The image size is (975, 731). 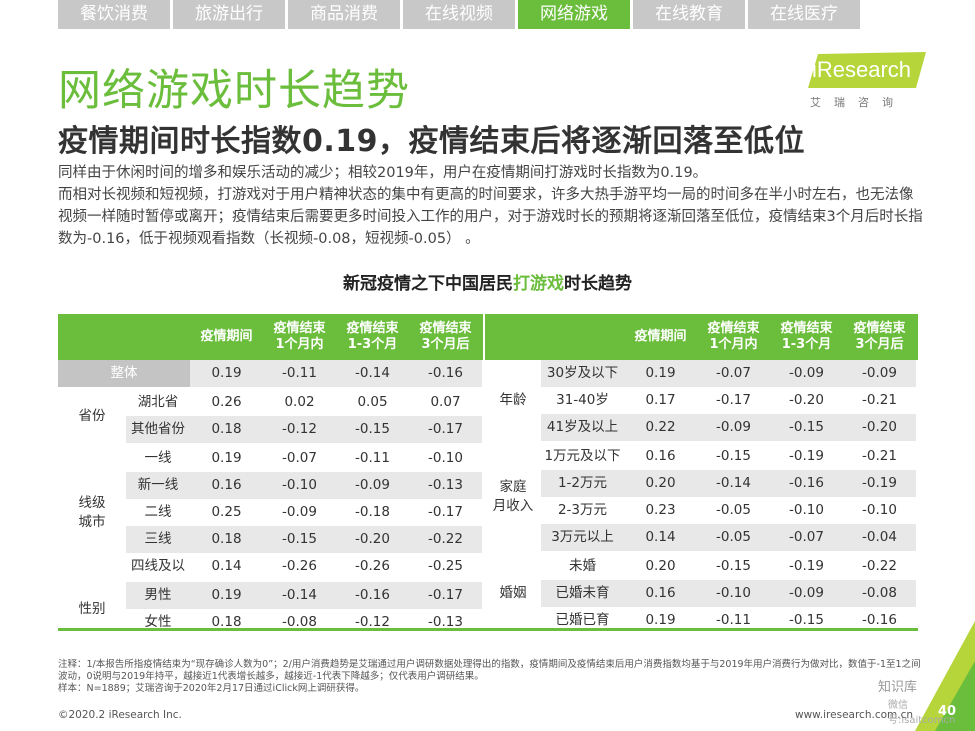 I want to click on row-label: 未婚, so click(x=582, y=566).